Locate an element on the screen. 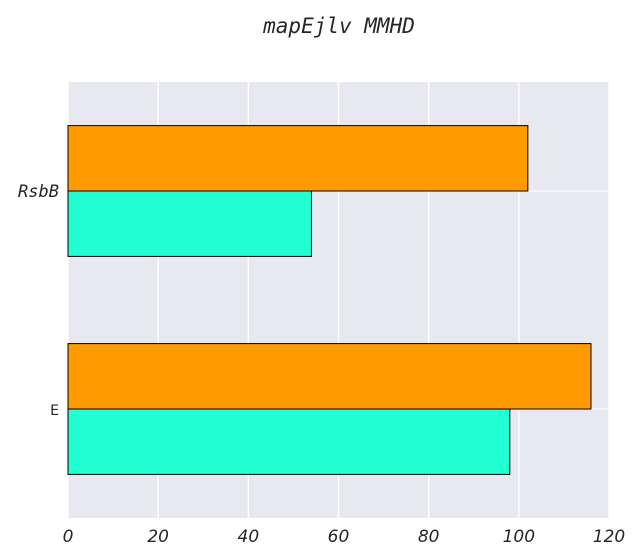 The width and height of the screenshot is (640, 560). x-tick-label: 100 is located at coordinates (519, 537).